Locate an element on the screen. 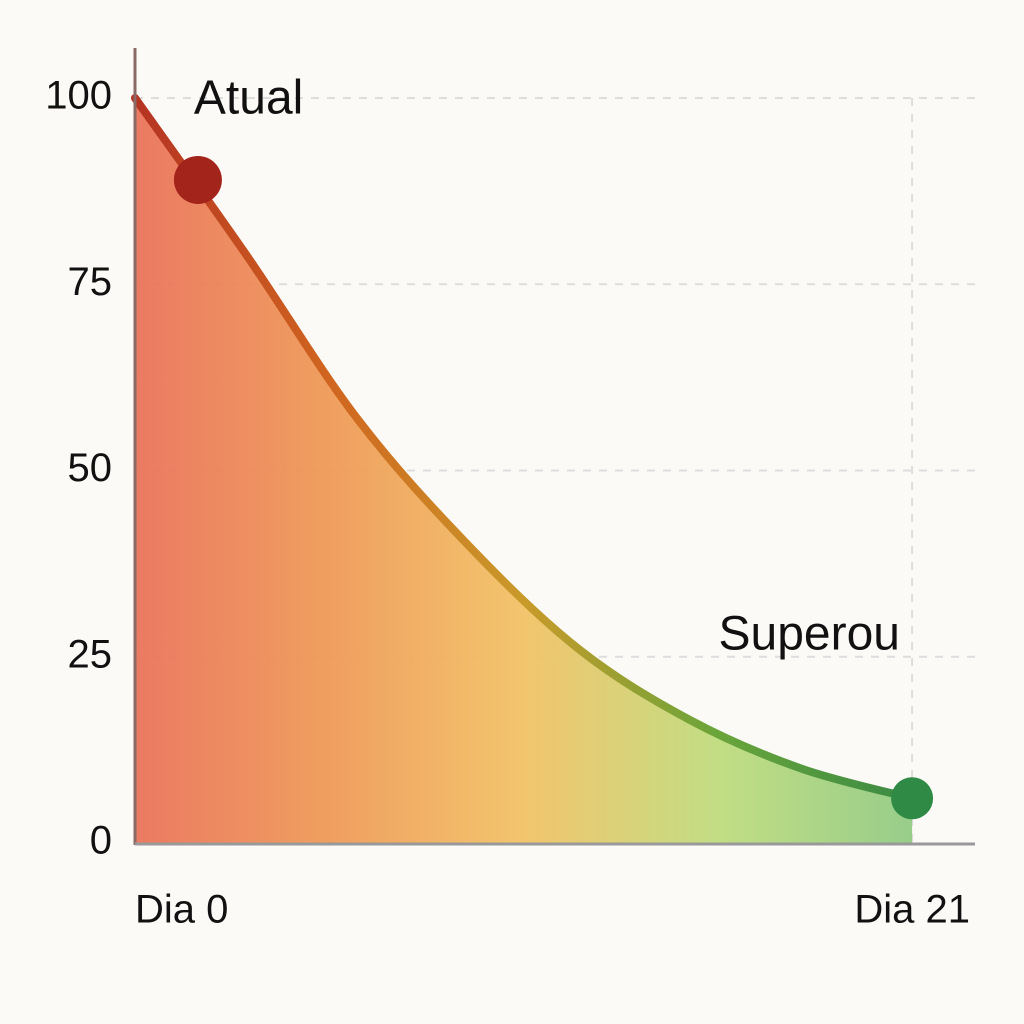  y-tick-label: 0 is located at coordinates (101, 841).